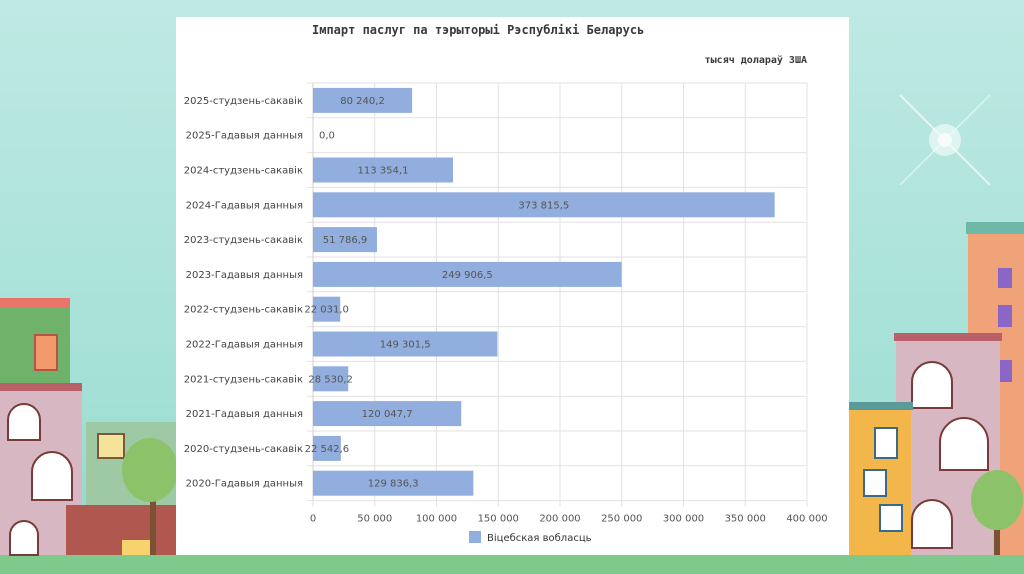 Image resolution: width=1024 pixels, height=574 pixels. What do you see at coordinates (244, 205) in the screenshot?
I see `category-label: 2024-Гадавыя данныя` at bounding box center [244, 205].